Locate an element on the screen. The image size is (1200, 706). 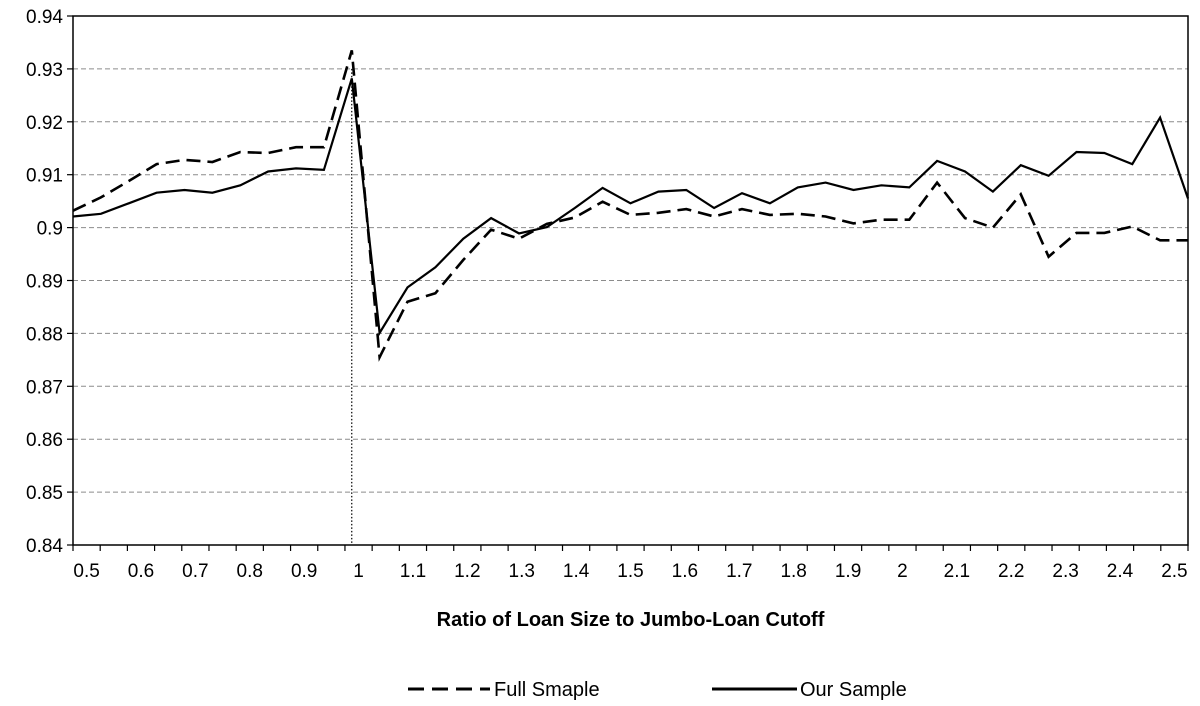
legend: Full Smaple Our Sample is located at coordinates (657, 690).